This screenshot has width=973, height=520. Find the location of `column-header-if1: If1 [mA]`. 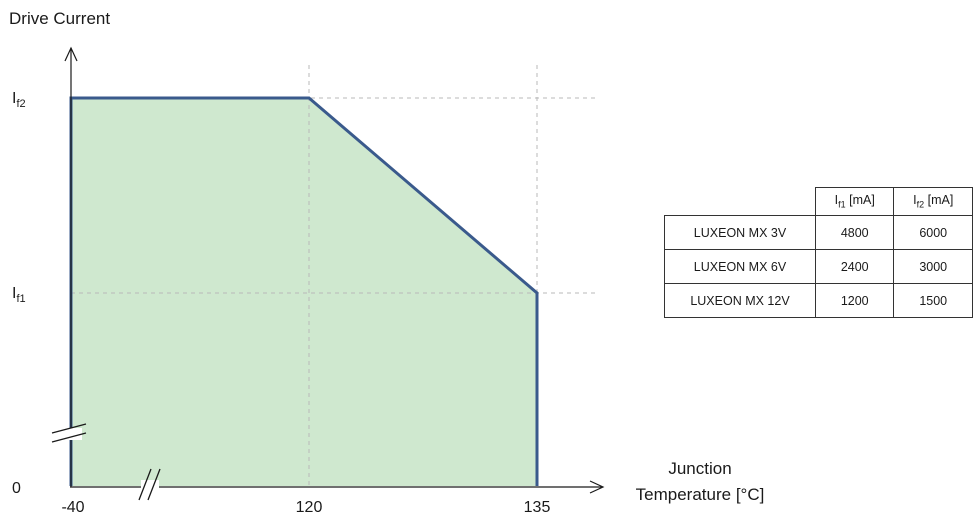

column-header-if1: If1 [mA] is located at coordinates (854, 201).